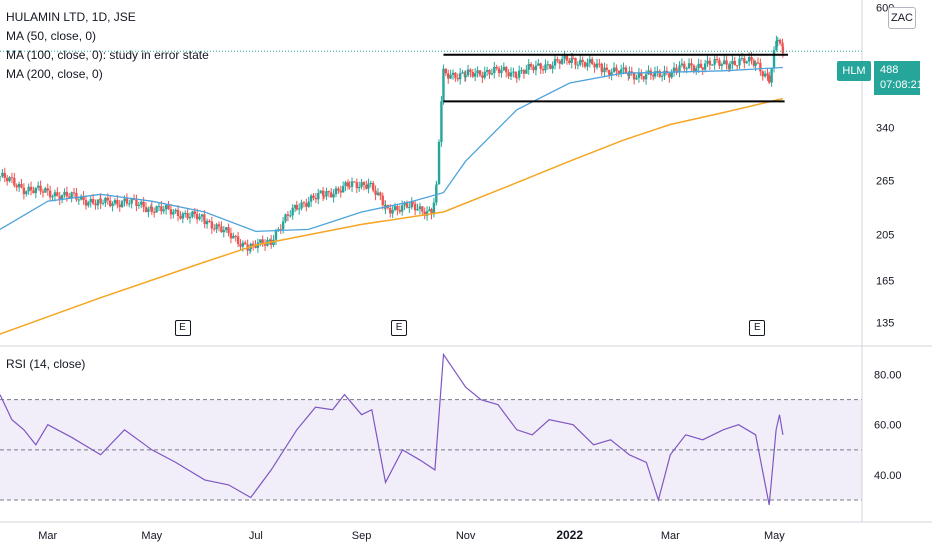 Image resolution: width=932 pixels, height=550 pixels. What do you see at coordinates (888, 376) in the screenshot?
I see `rsi-tick-label: 80.00` at bounding box center [888, 376].